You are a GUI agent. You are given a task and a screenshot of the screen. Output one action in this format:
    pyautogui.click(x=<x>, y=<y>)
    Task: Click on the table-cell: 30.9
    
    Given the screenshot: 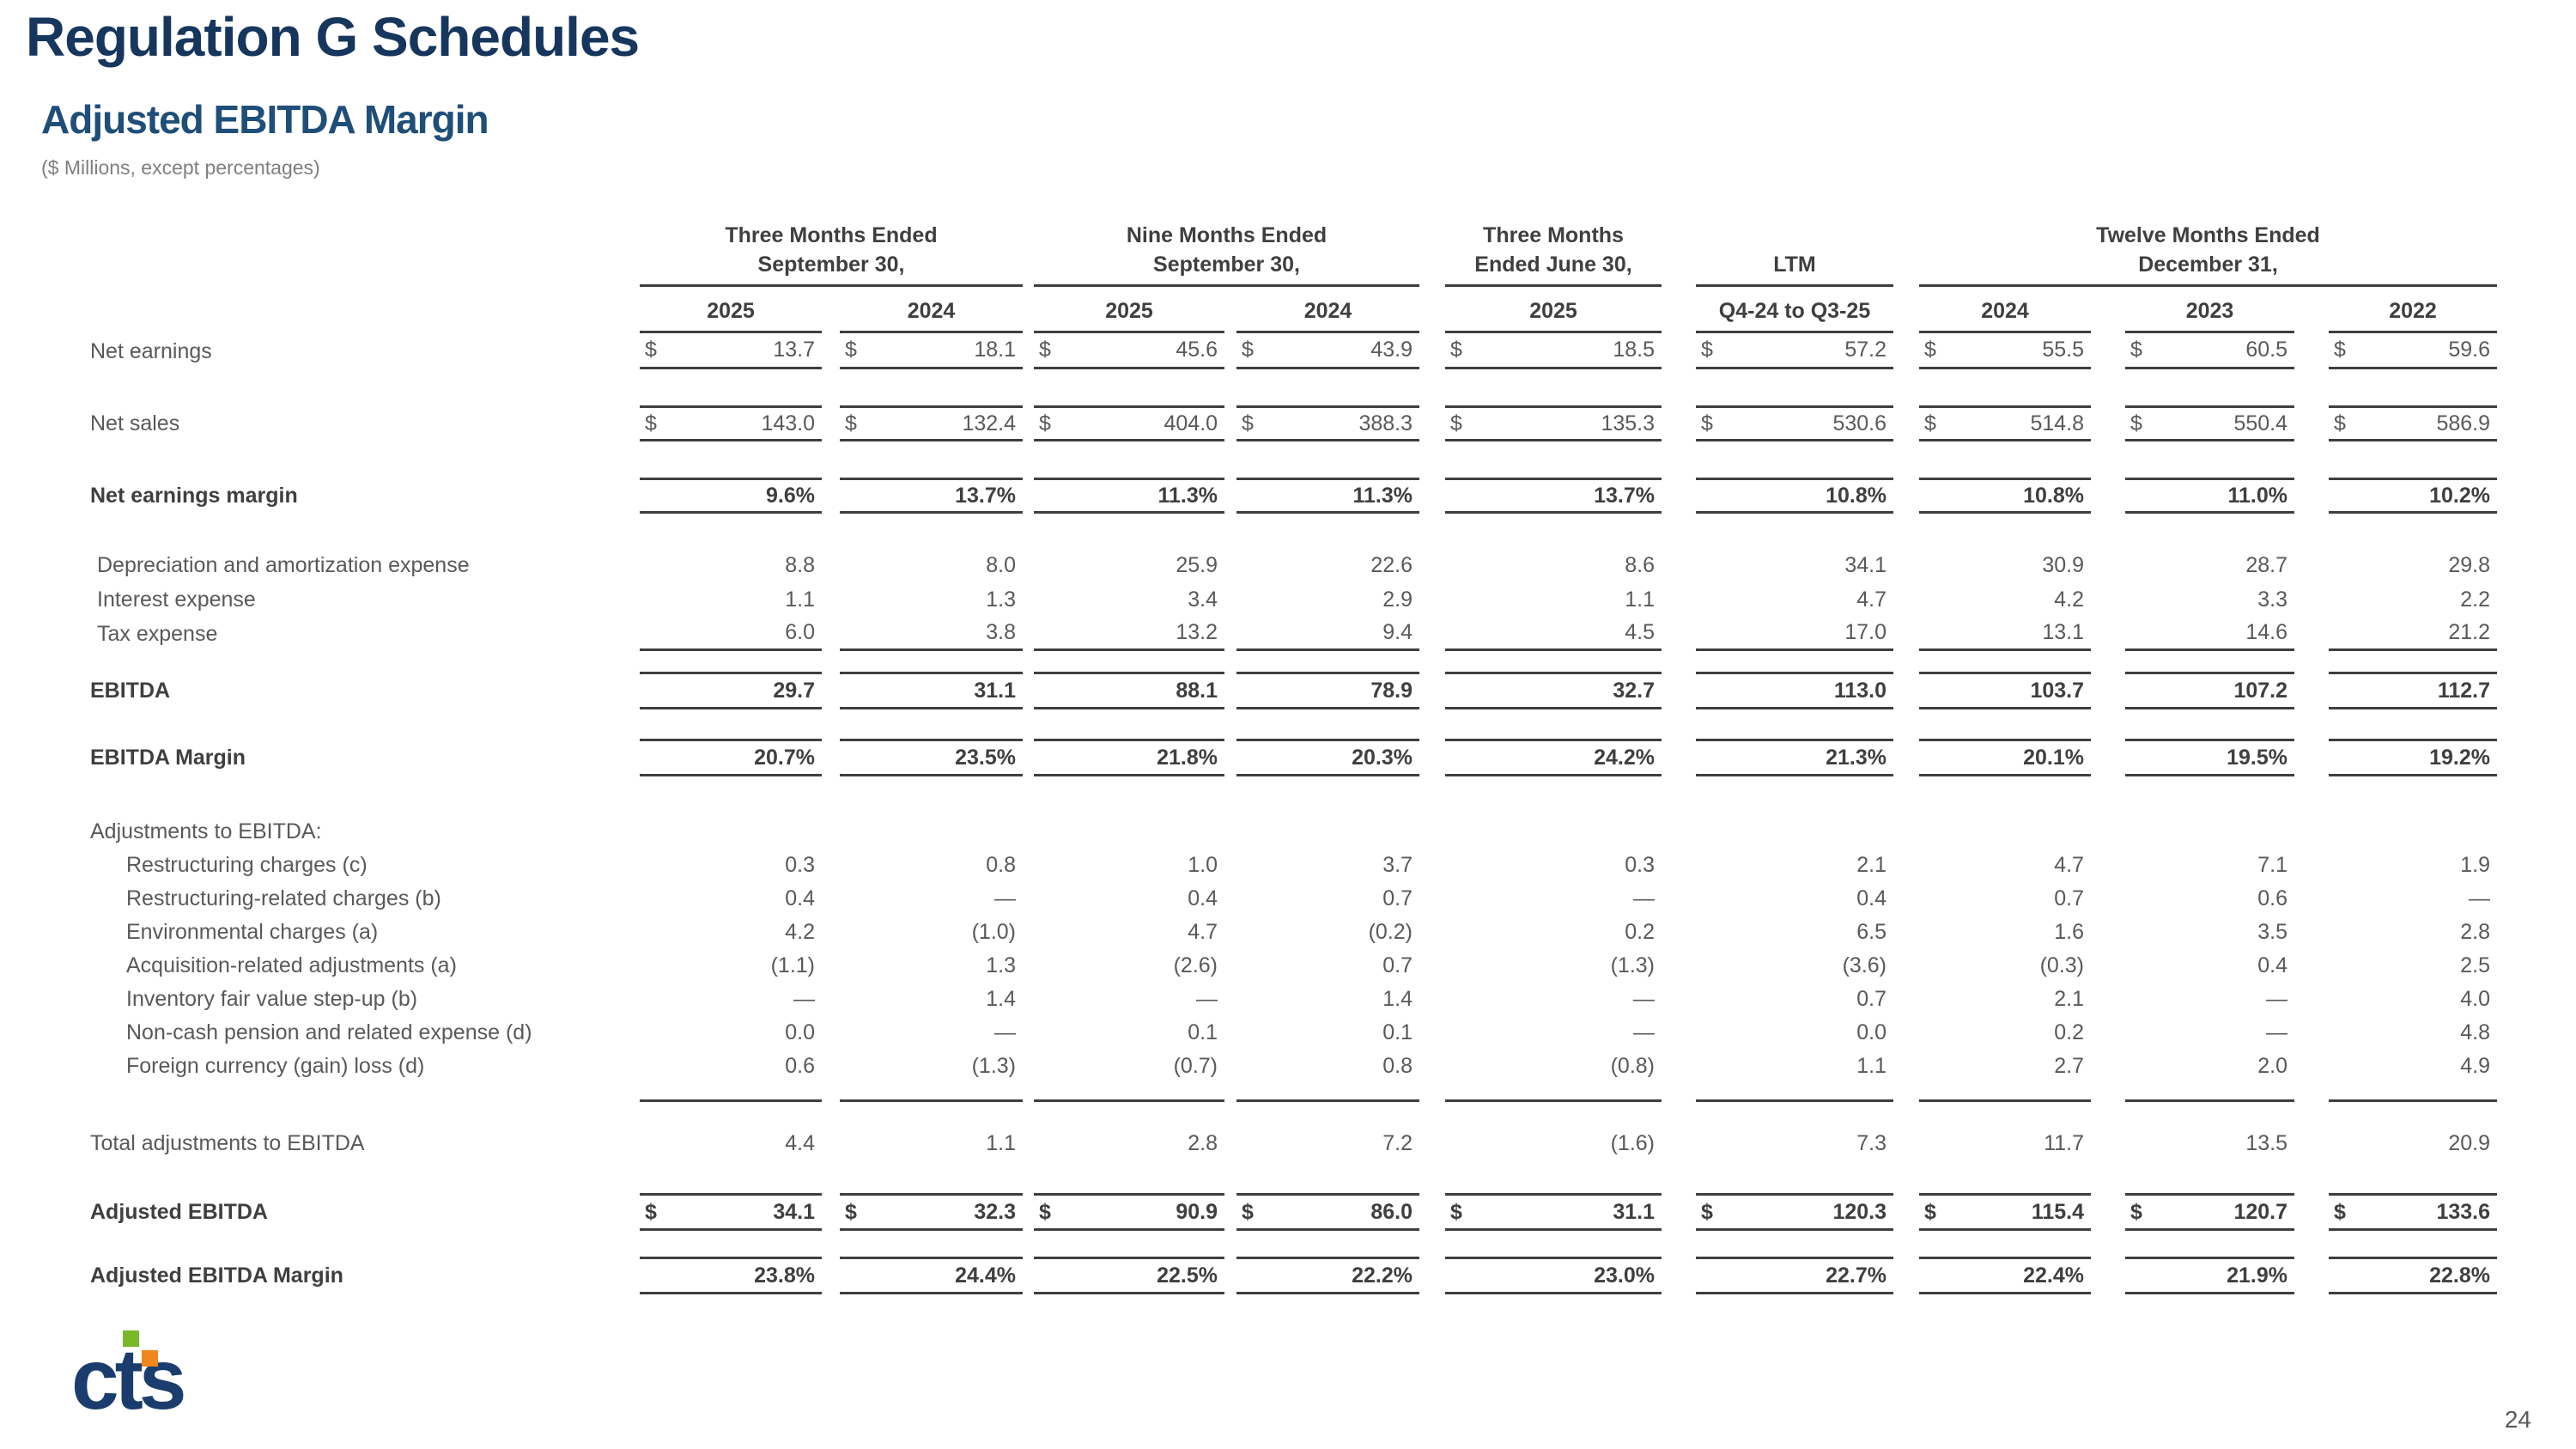 What is the action you would take?
    pyautogui.click(x=2063, y=564)
    